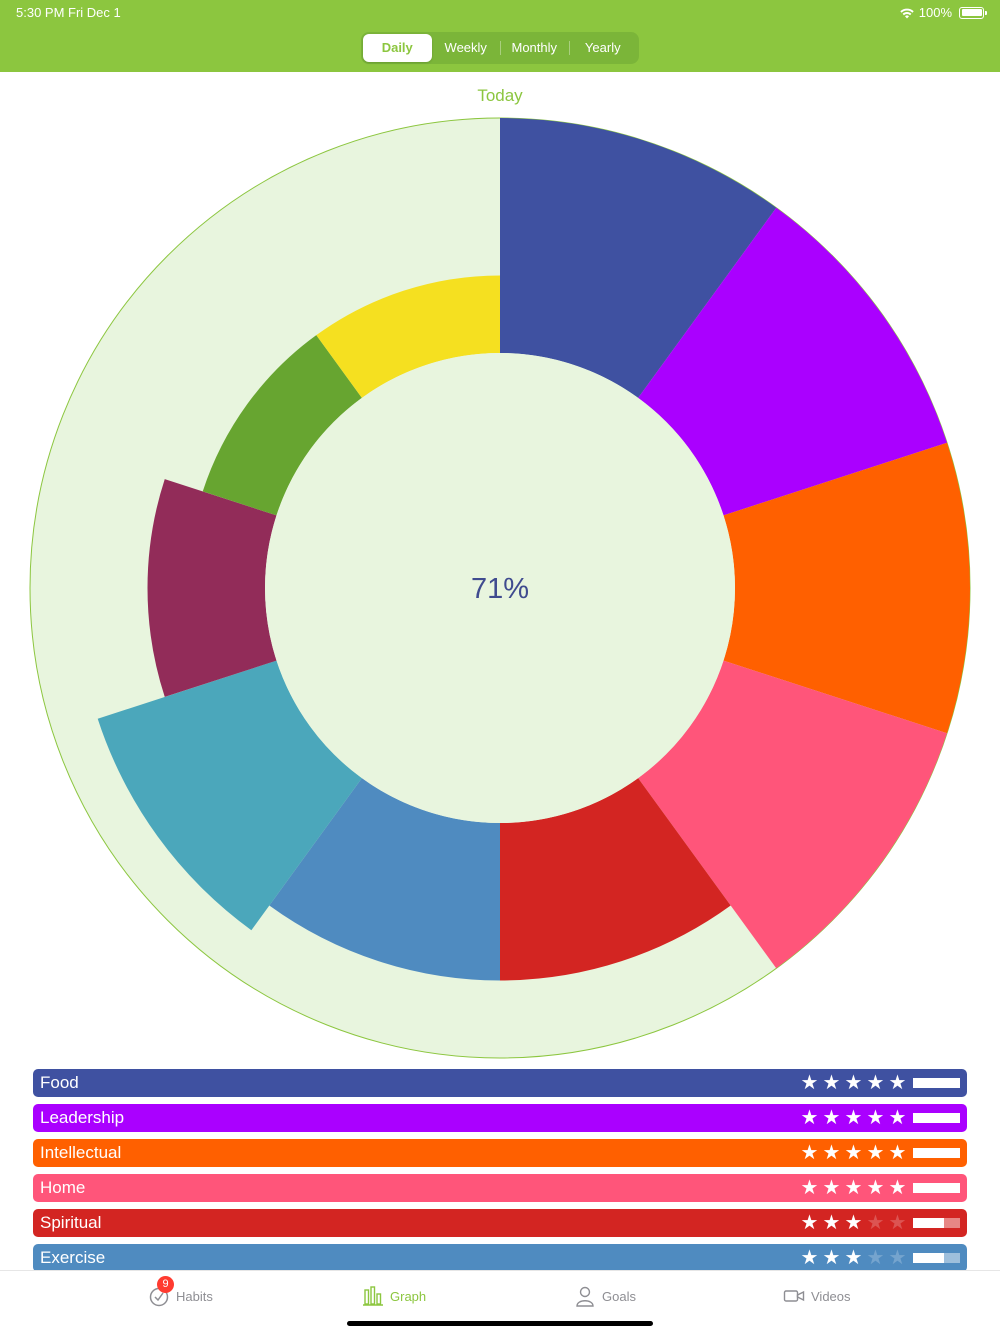 The width and height of the screenshot is (1000, 1334). Describe the element at coordinates (59, 1082) in the screenshot. I see `category-label: Food` at that location.